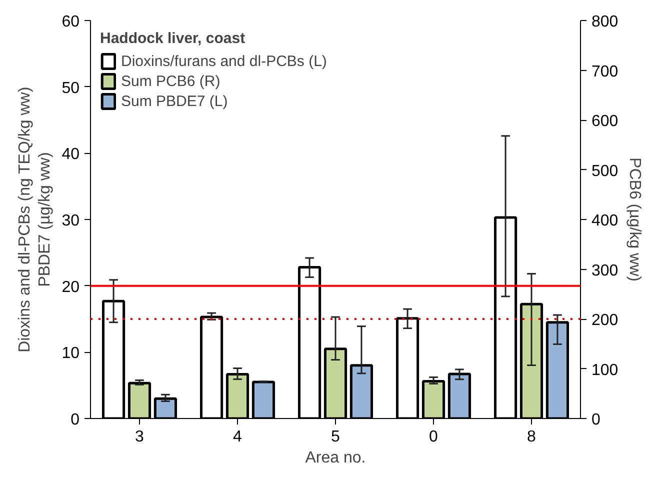 The image size is (655, 488). Describe the element at coordinates (605, 271) in the screenshot. I see `y2-tick-label: 300` at that location.